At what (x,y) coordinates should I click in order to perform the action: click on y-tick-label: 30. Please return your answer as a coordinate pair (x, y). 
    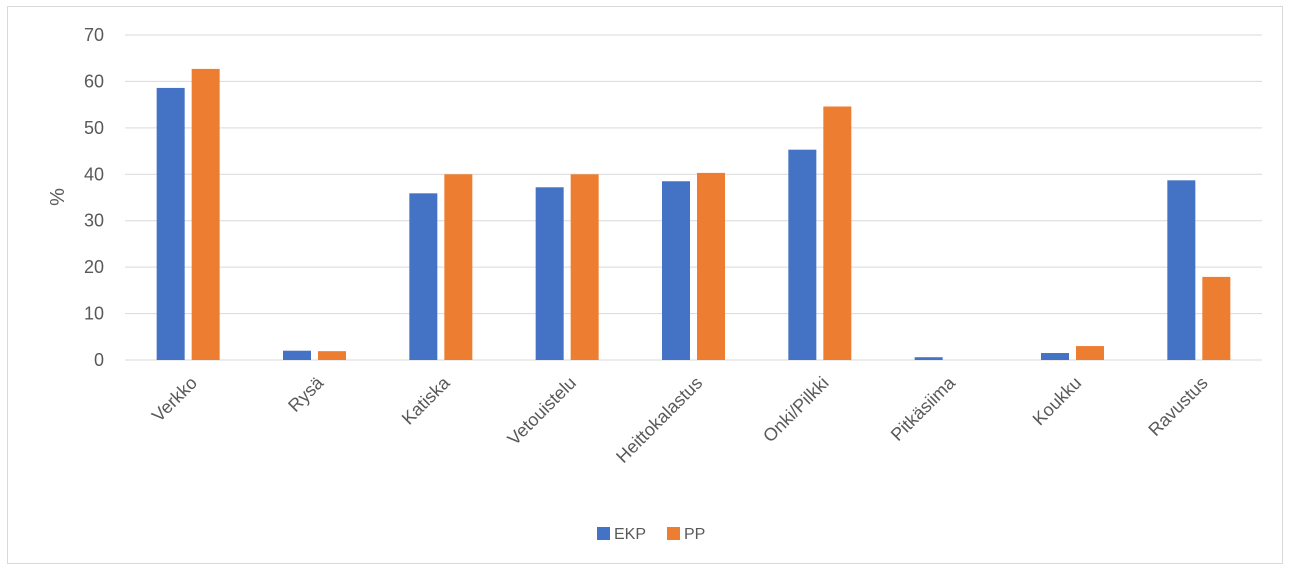
    Looking at the image, I should click on (94, 221).